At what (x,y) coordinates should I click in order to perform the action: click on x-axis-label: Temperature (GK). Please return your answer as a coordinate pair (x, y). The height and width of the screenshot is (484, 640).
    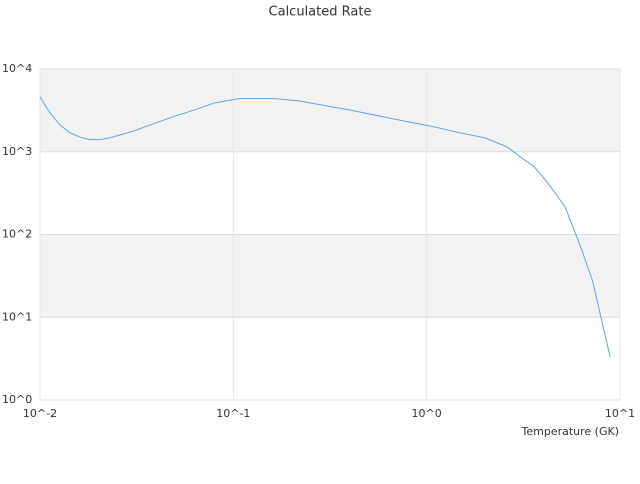
    Looking at the image, I should click on (570, 431).